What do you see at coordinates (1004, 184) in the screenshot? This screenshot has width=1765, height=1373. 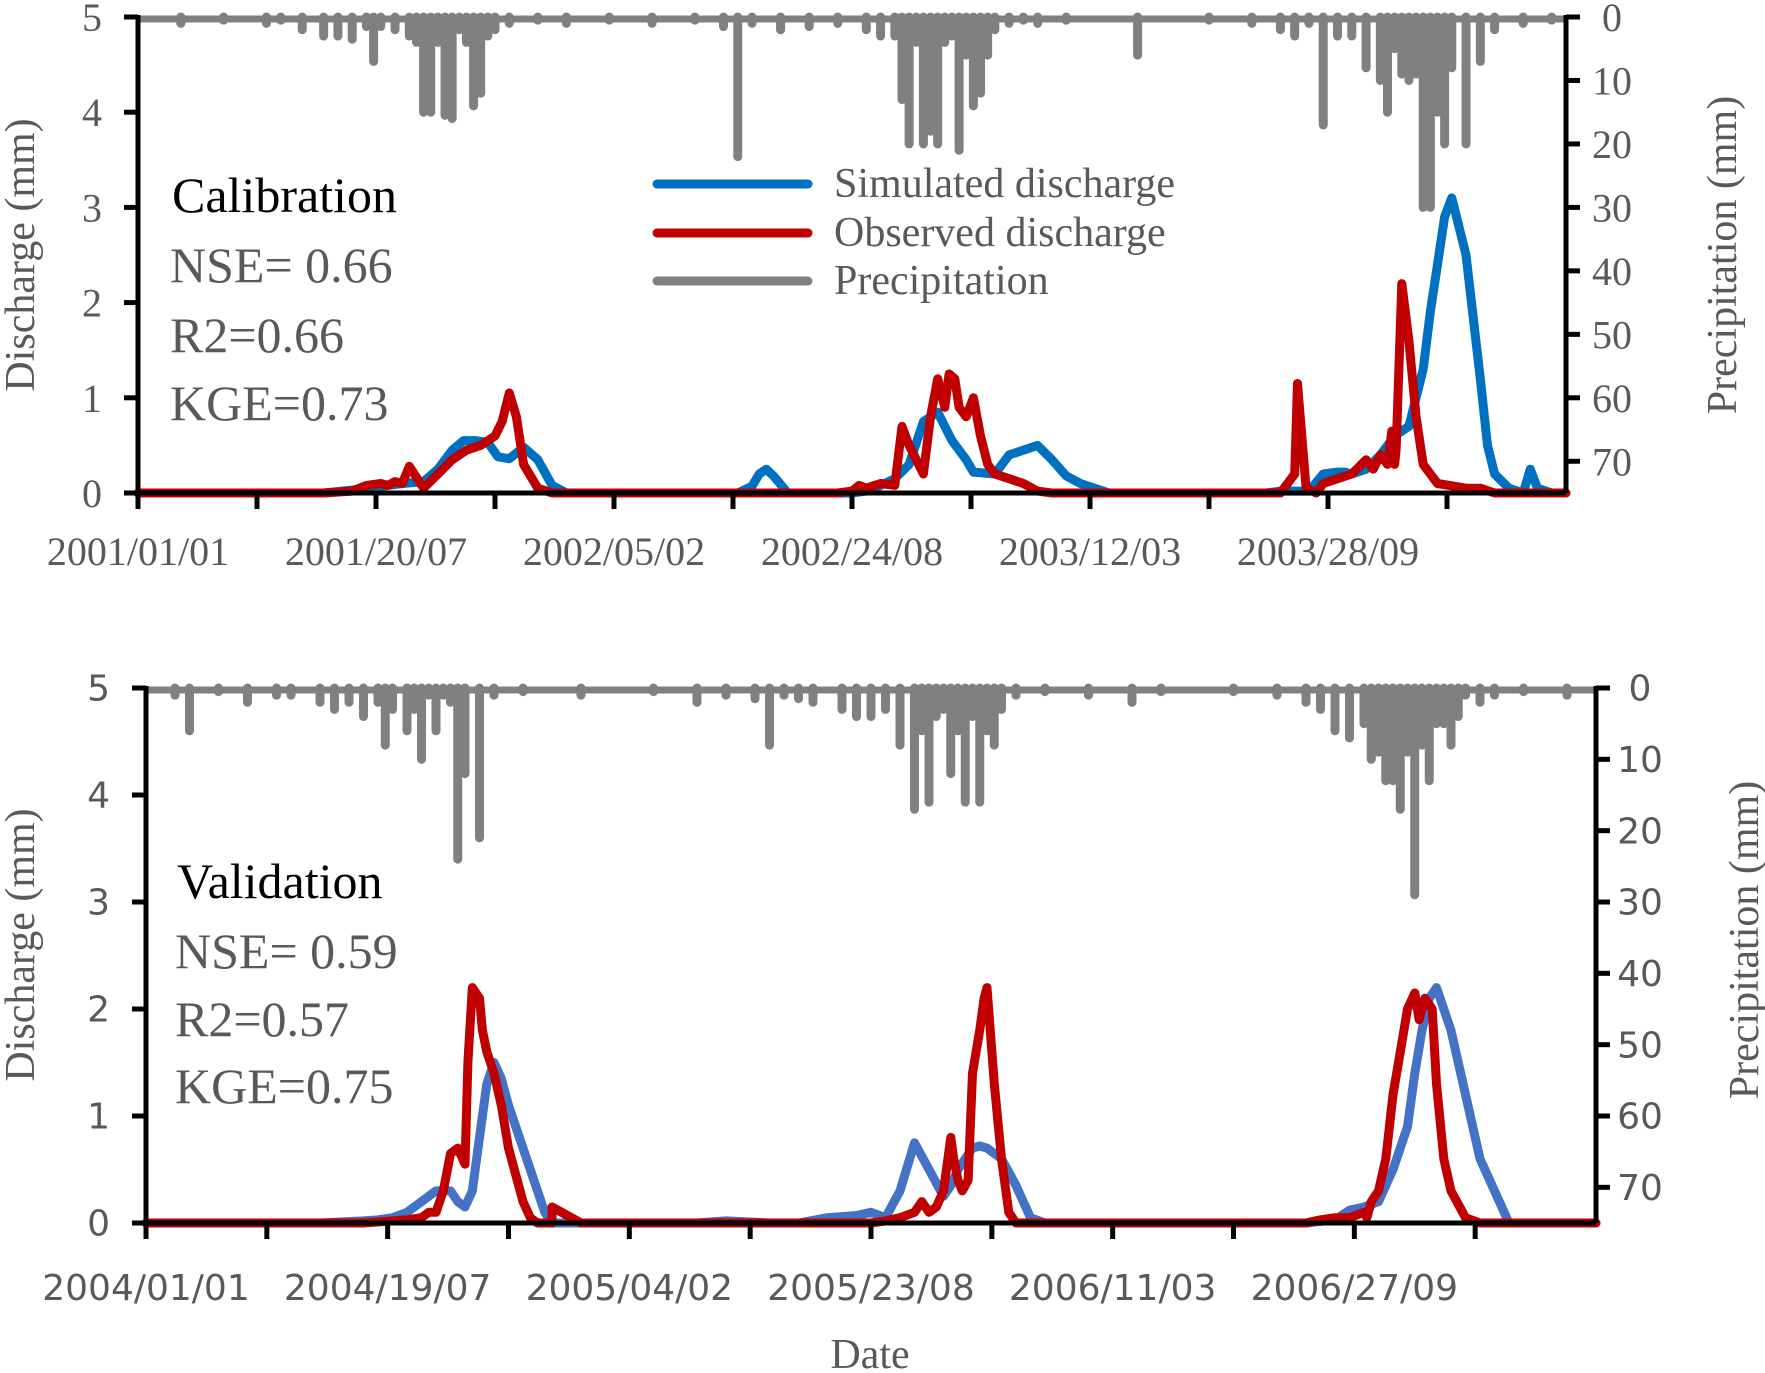 I see `legend-label-simulated: Simulated discharge` at bounding box center [1004, 184].